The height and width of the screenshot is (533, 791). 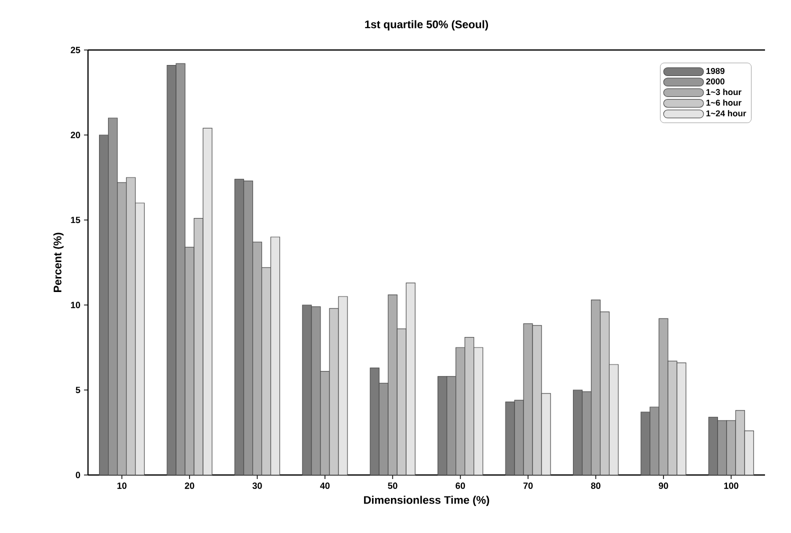 I want to click on x-tick-label: 60, so click(x=460, y=485).